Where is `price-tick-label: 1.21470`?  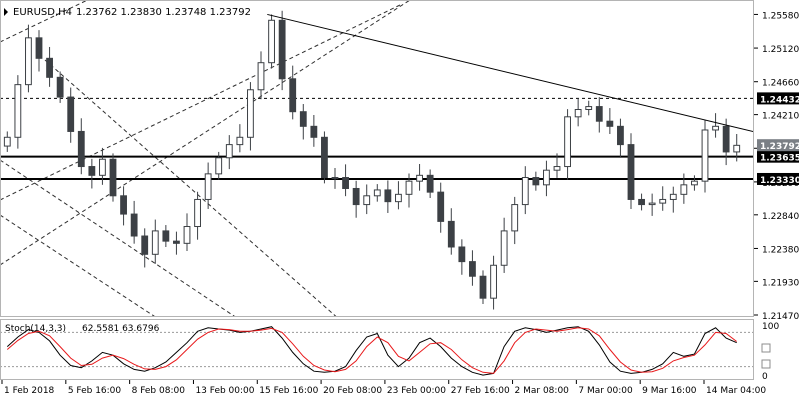
price-tick-label: 1.21470 is located at coordinates (780, 317).